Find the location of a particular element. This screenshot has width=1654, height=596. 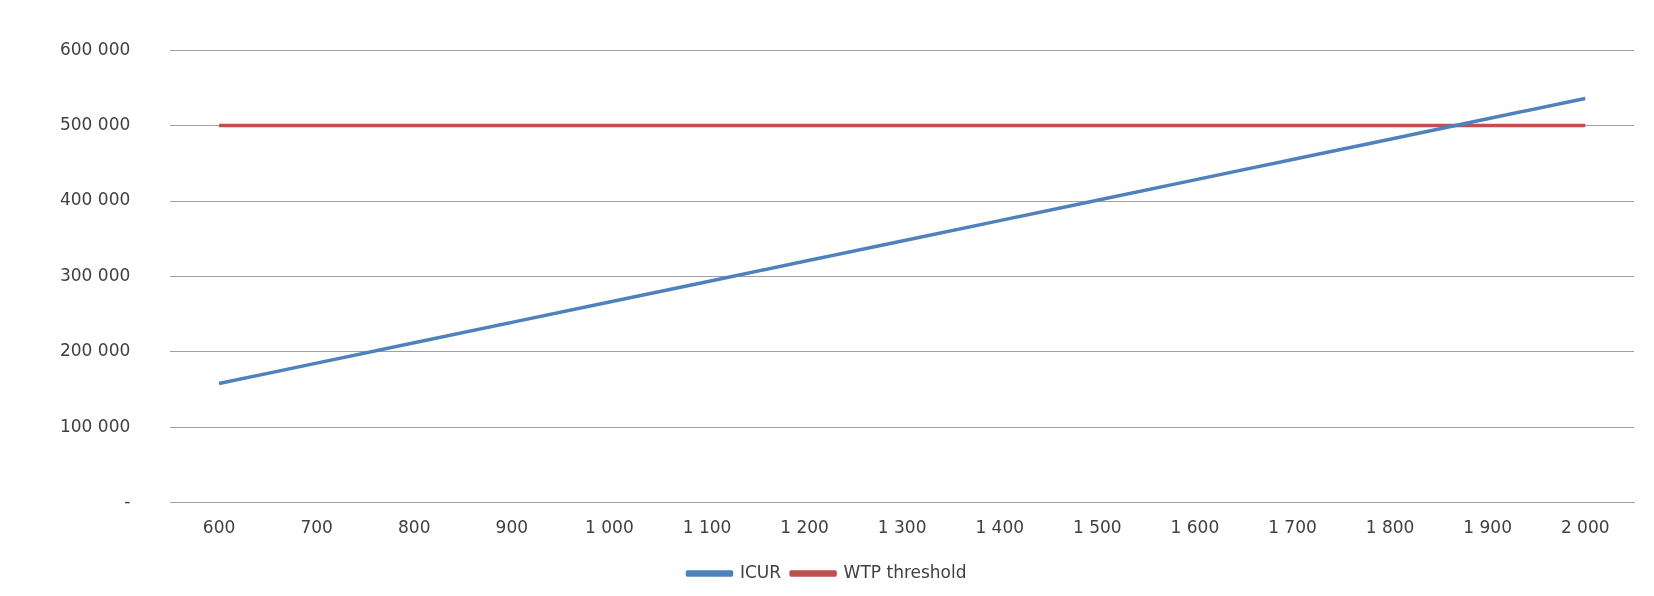

y-tick-label: 200 000 is located at coordinates (95, 350).